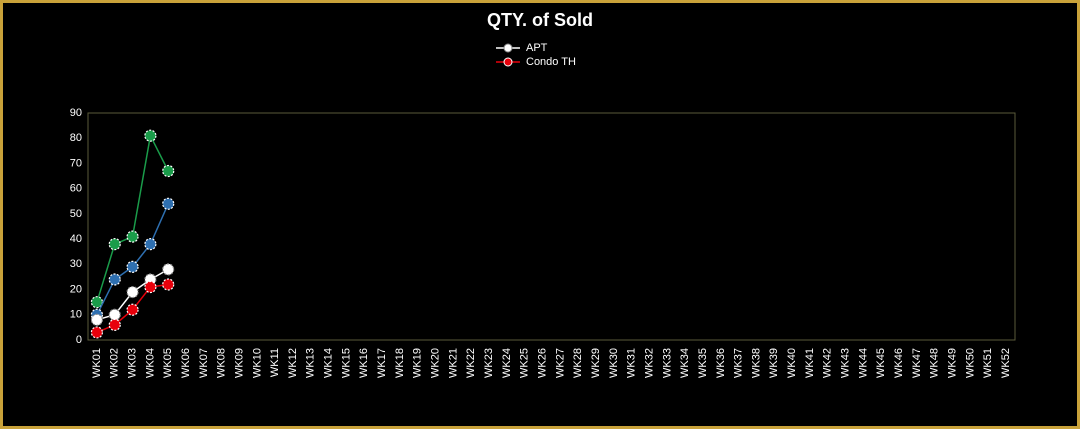  What do you see at coordinates (275, 362) in the screenshot?
I see `x-tick-label: WK11` at bounding box center [275, 362].